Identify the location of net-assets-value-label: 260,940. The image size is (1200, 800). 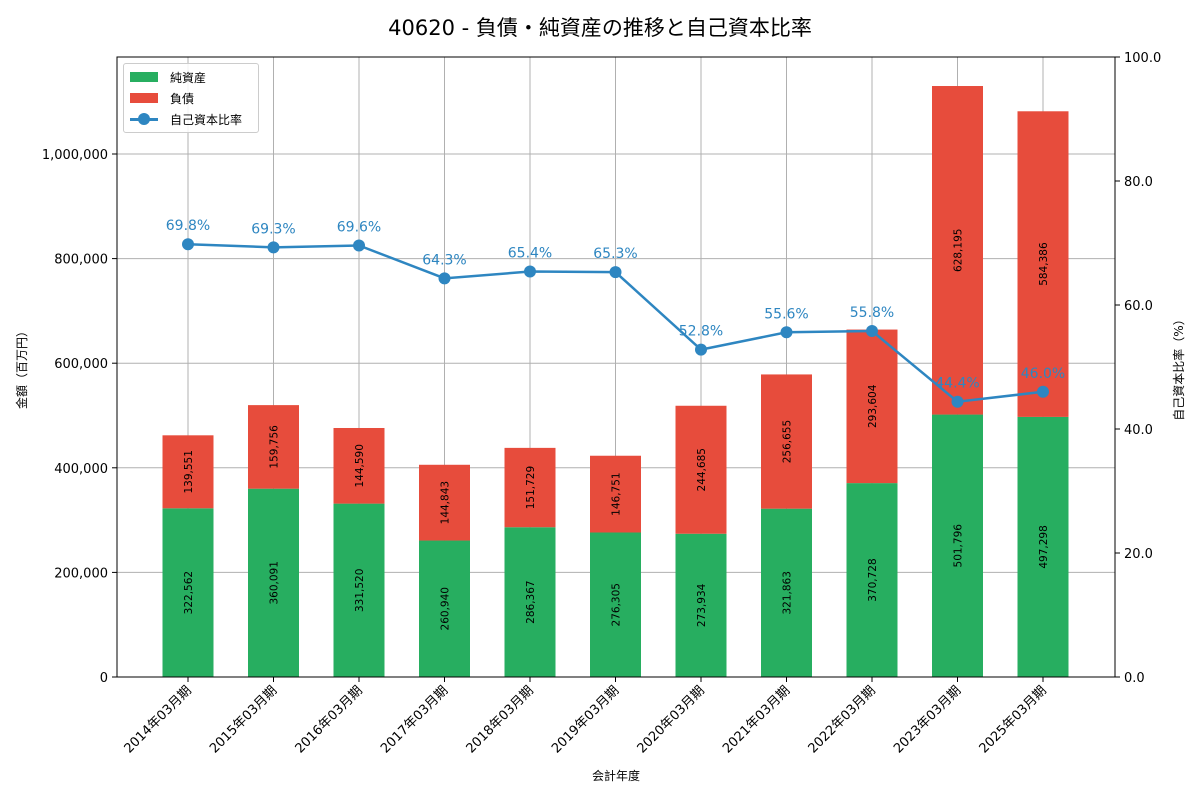
(446, 608).